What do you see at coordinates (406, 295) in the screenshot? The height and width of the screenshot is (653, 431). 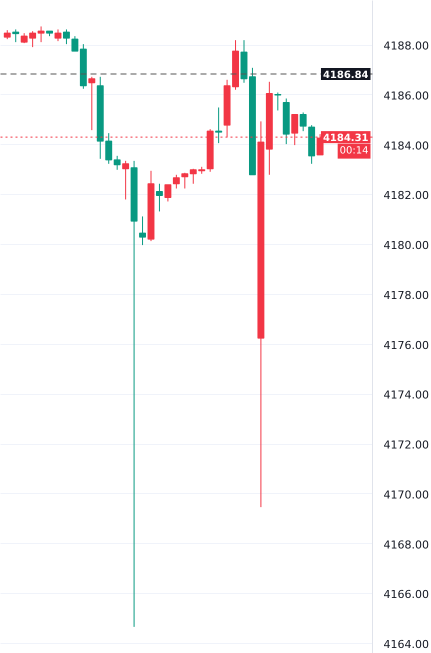 I see `y-tick-label: 4178.00` at bounding box center [406, 295].